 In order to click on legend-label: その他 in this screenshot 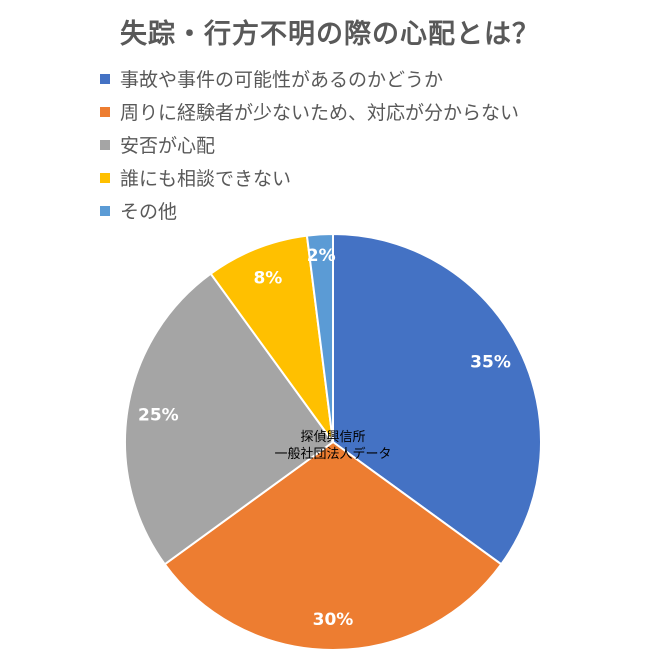, I will do `click(149, 212)`.